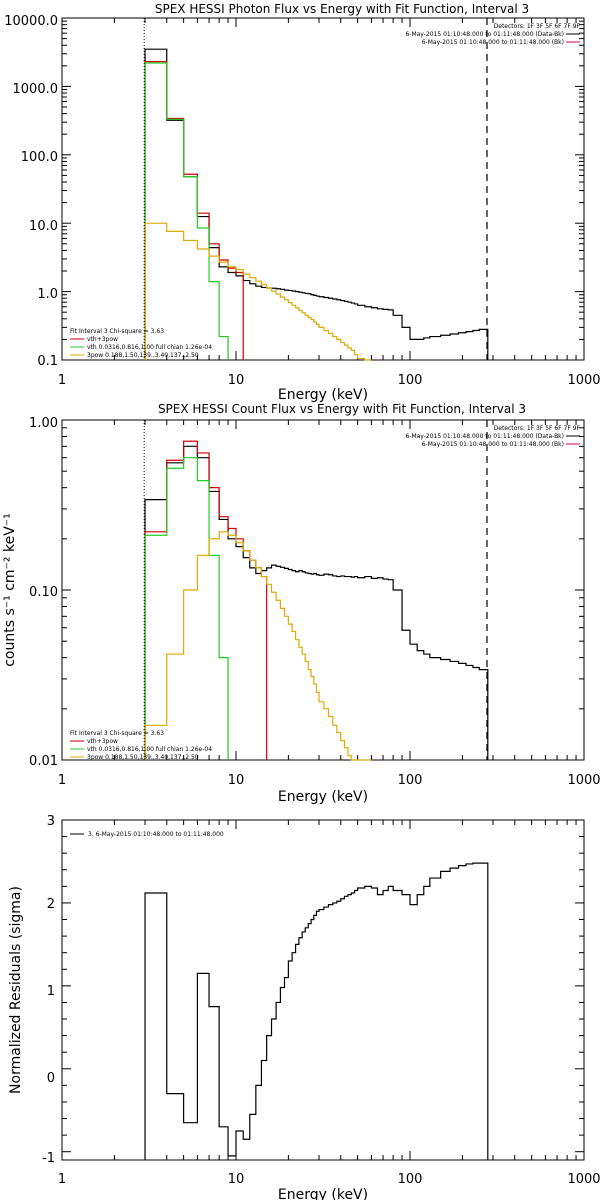  What do you see at coordinates (48, 1158) in the screenshot?
I see `residuals-ytick-label: -1` at bounding box center [48, 1158].